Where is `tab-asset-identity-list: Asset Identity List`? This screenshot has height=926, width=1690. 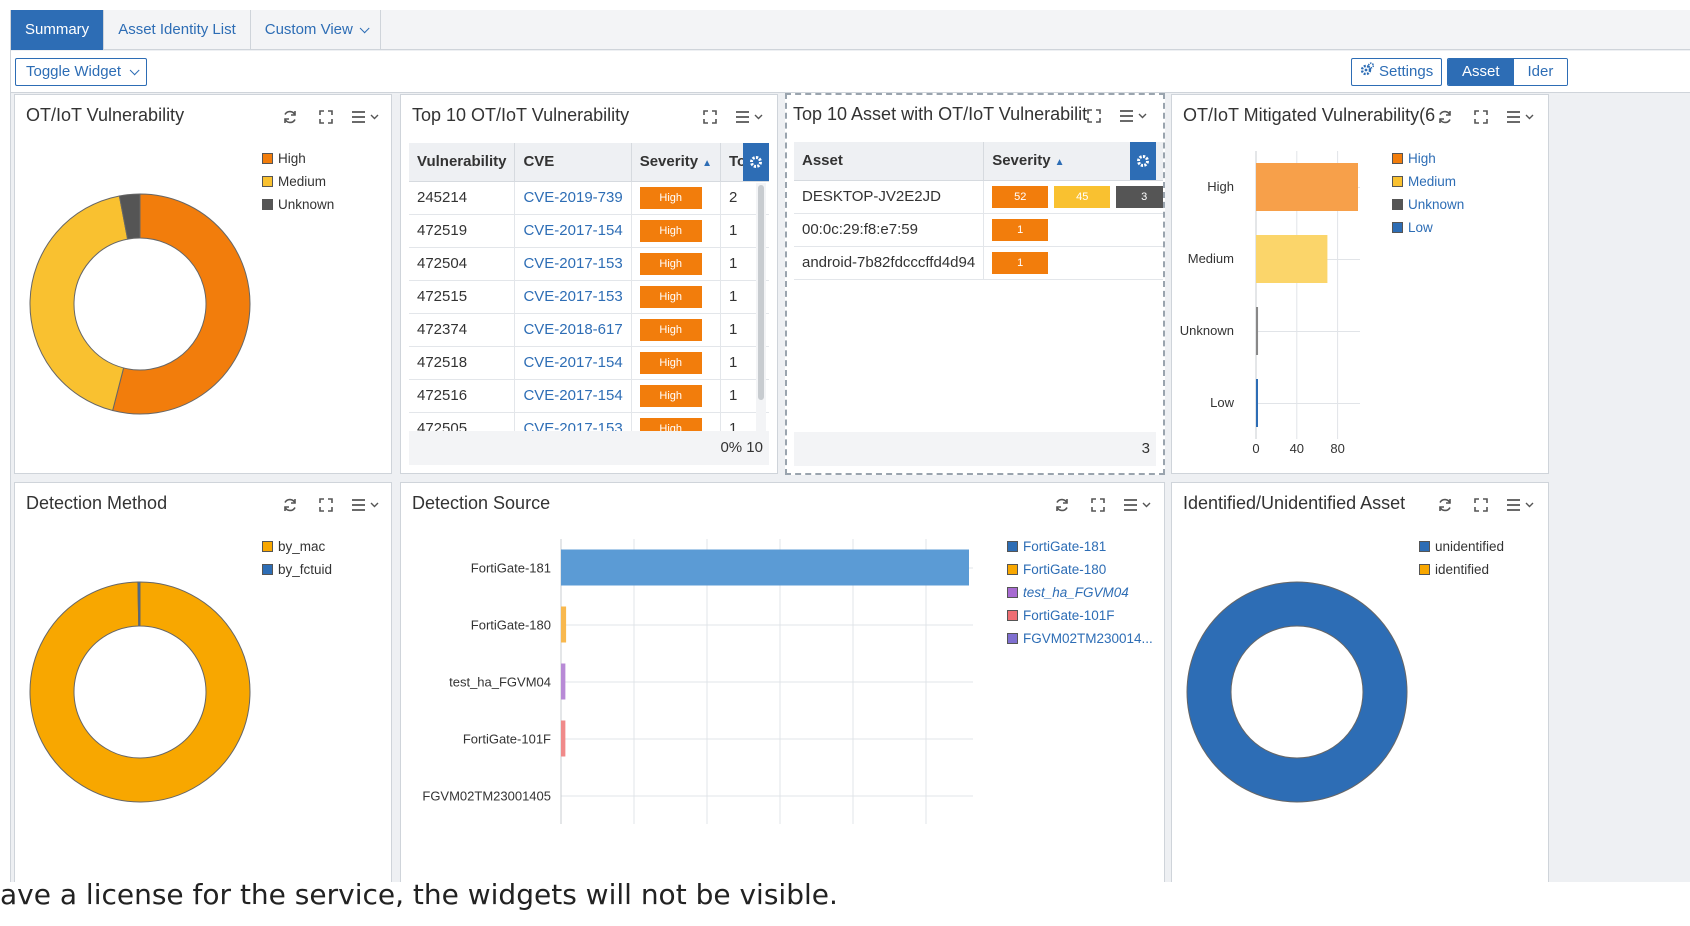 tab-asset-identity-list: Asset Identity List is located at coordinates (177, 30).